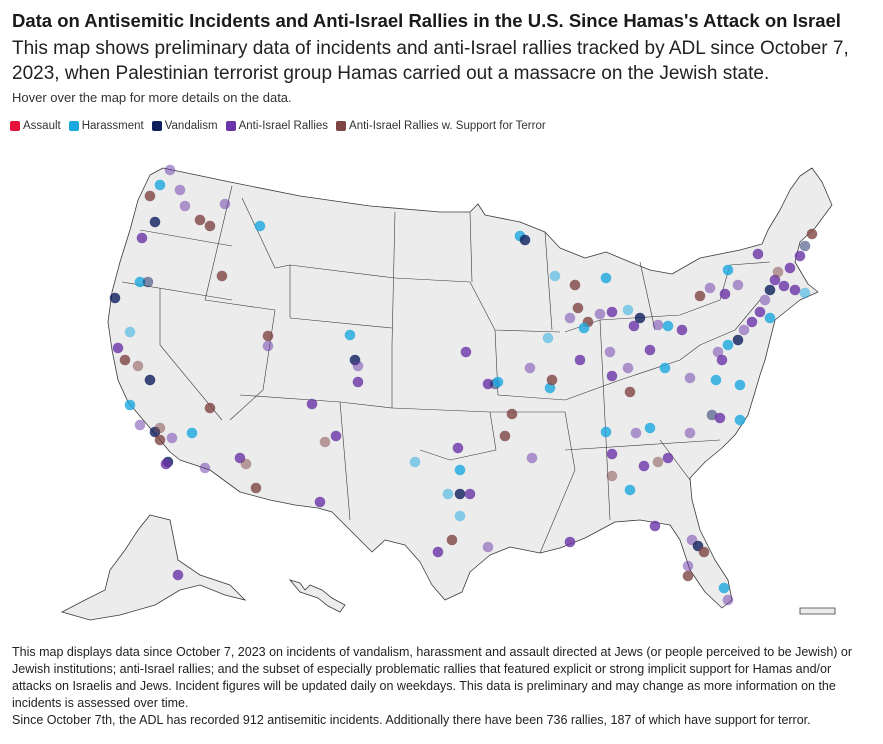 The height and width of the screenshot is (744, 883). I want to click on legend-item-assault: Assault, so click(35, 126).